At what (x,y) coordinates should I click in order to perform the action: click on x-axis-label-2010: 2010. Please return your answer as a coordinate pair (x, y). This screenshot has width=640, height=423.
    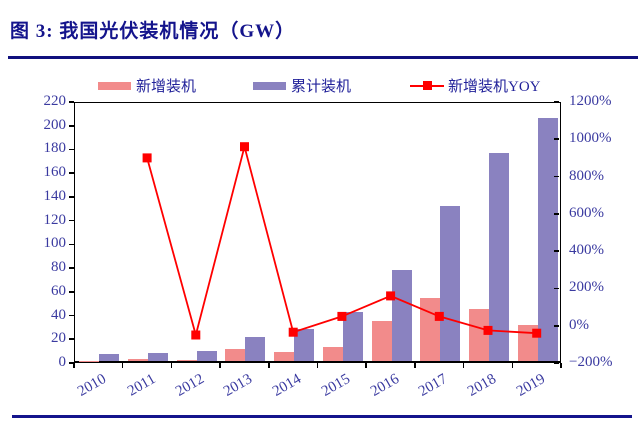
    Looking at the image, I should click on (92, 385).